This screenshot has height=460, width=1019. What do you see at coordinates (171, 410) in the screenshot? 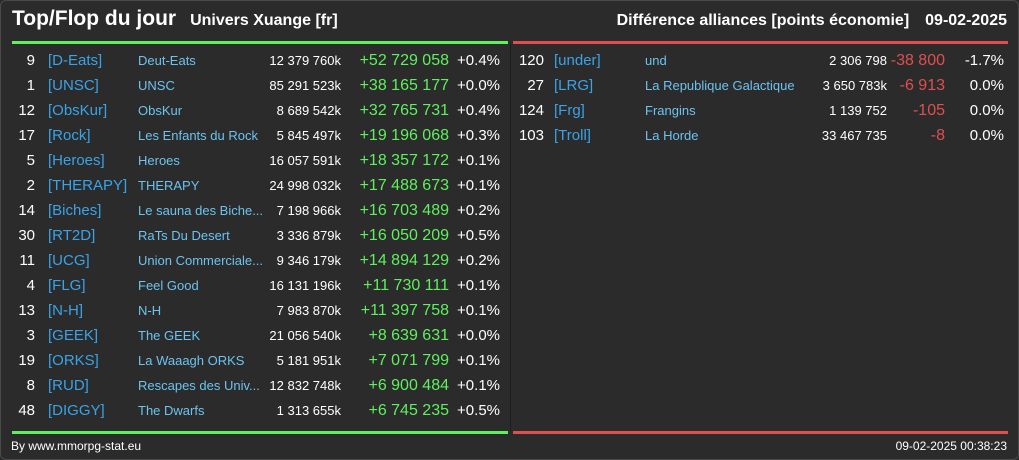
I see `alliance-name-link: The Dwarfs` at bounding box center [171, 410].